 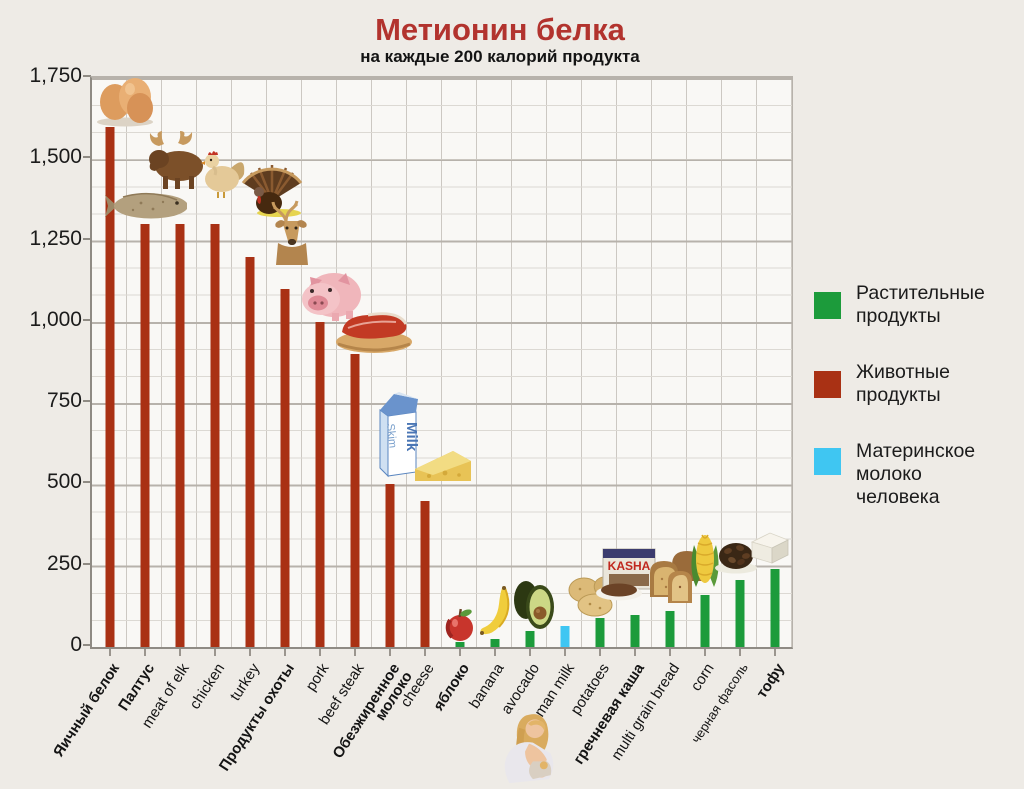 What do you see at coordinates (490, 395) in the screenshot?
I see `column-banana: banana` at bounding box center [490, 395].